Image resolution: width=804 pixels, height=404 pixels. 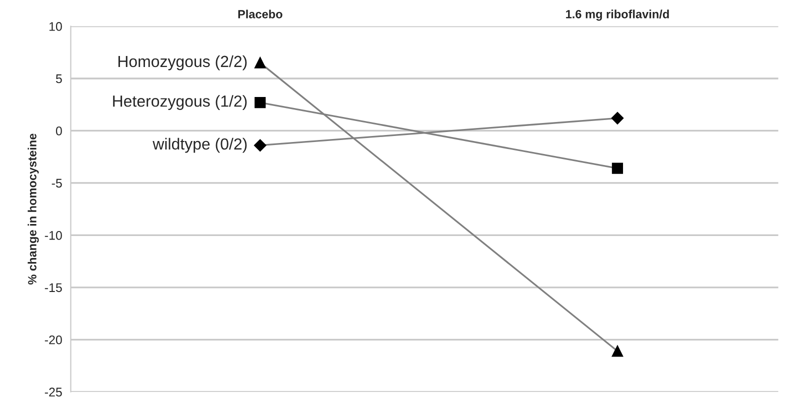 What do you see at coordinates (53, 235) in the screenshot?
I see `y-tick-label: -10` at bounding box center [53, 235].